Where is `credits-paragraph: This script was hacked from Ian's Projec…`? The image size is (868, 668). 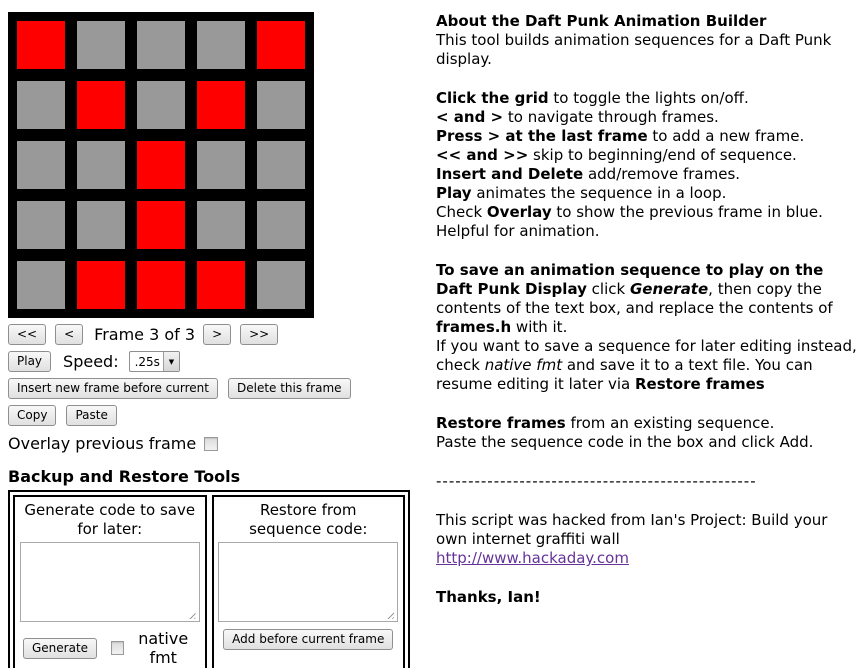
credits-paragraph: This script was hacked from Ian's Projec… is located at coordinates (648, 539).